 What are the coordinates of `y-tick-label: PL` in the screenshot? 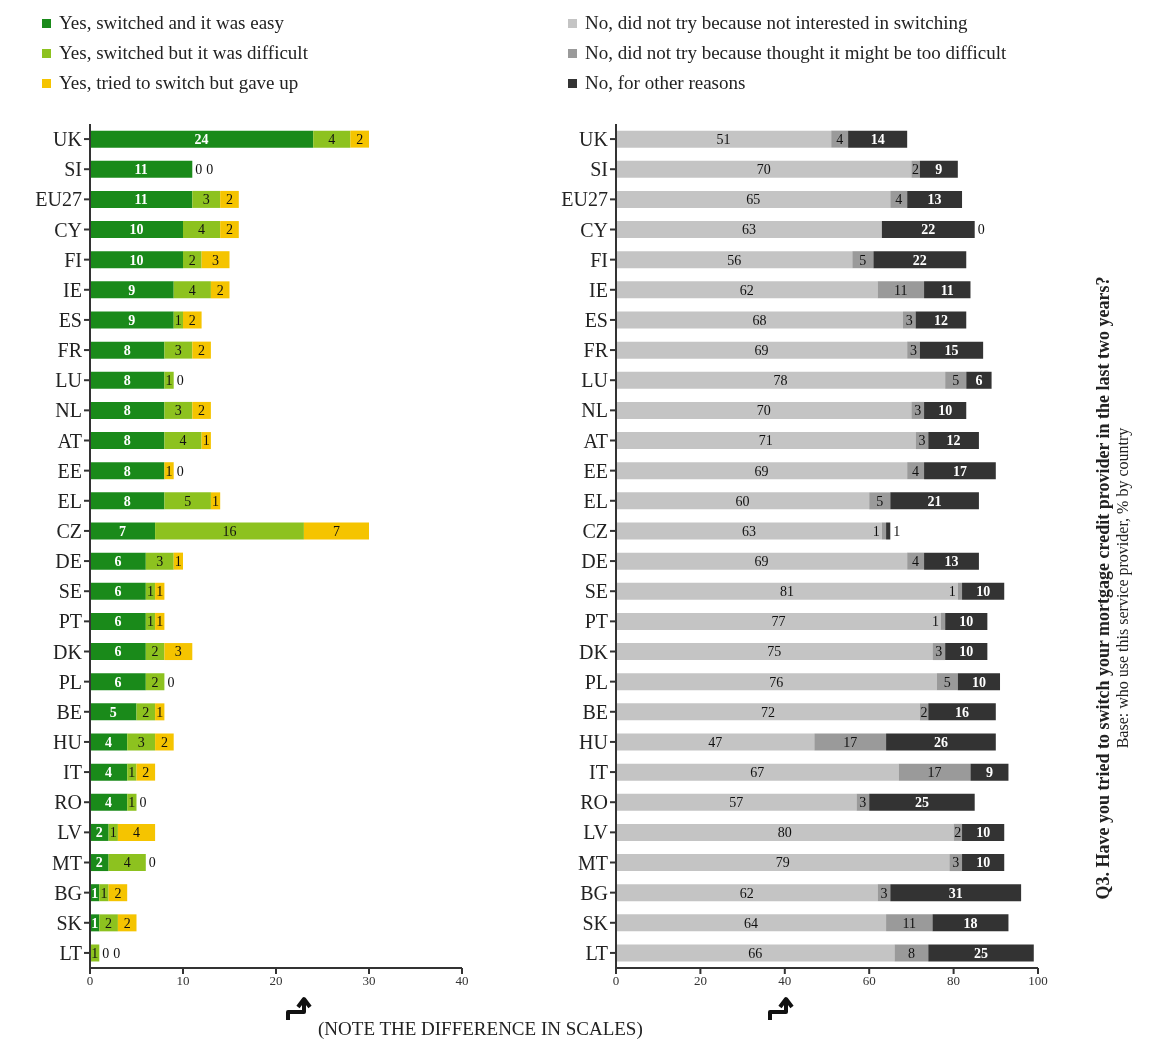 It's located at (70, 681).